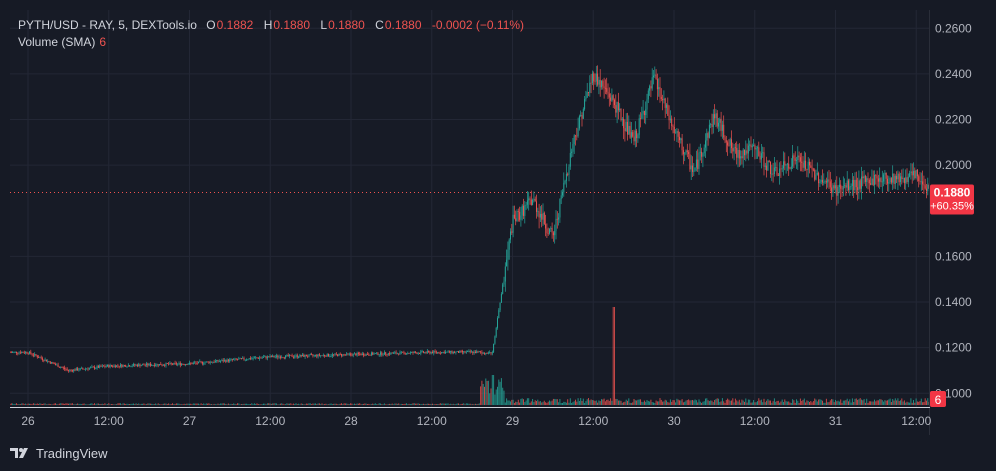  Describe the element at coordinates (938, 399) in the screenshot. I see `volume-tag` at that location.